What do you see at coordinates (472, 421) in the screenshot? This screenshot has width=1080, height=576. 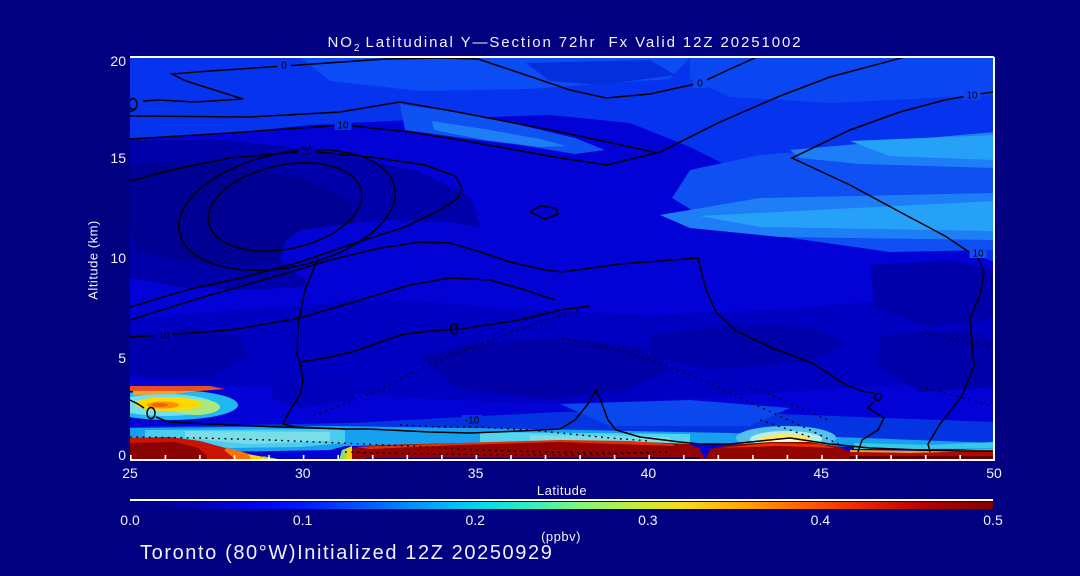 I see `svg-text: -10` at bounding box center [472, 421].